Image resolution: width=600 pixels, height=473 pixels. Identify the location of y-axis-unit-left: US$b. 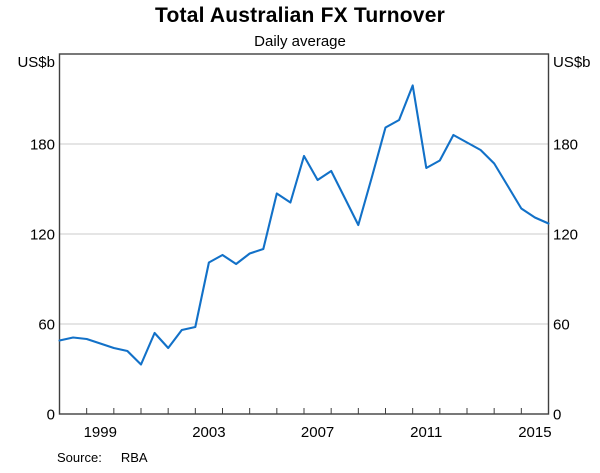
(36, 62).